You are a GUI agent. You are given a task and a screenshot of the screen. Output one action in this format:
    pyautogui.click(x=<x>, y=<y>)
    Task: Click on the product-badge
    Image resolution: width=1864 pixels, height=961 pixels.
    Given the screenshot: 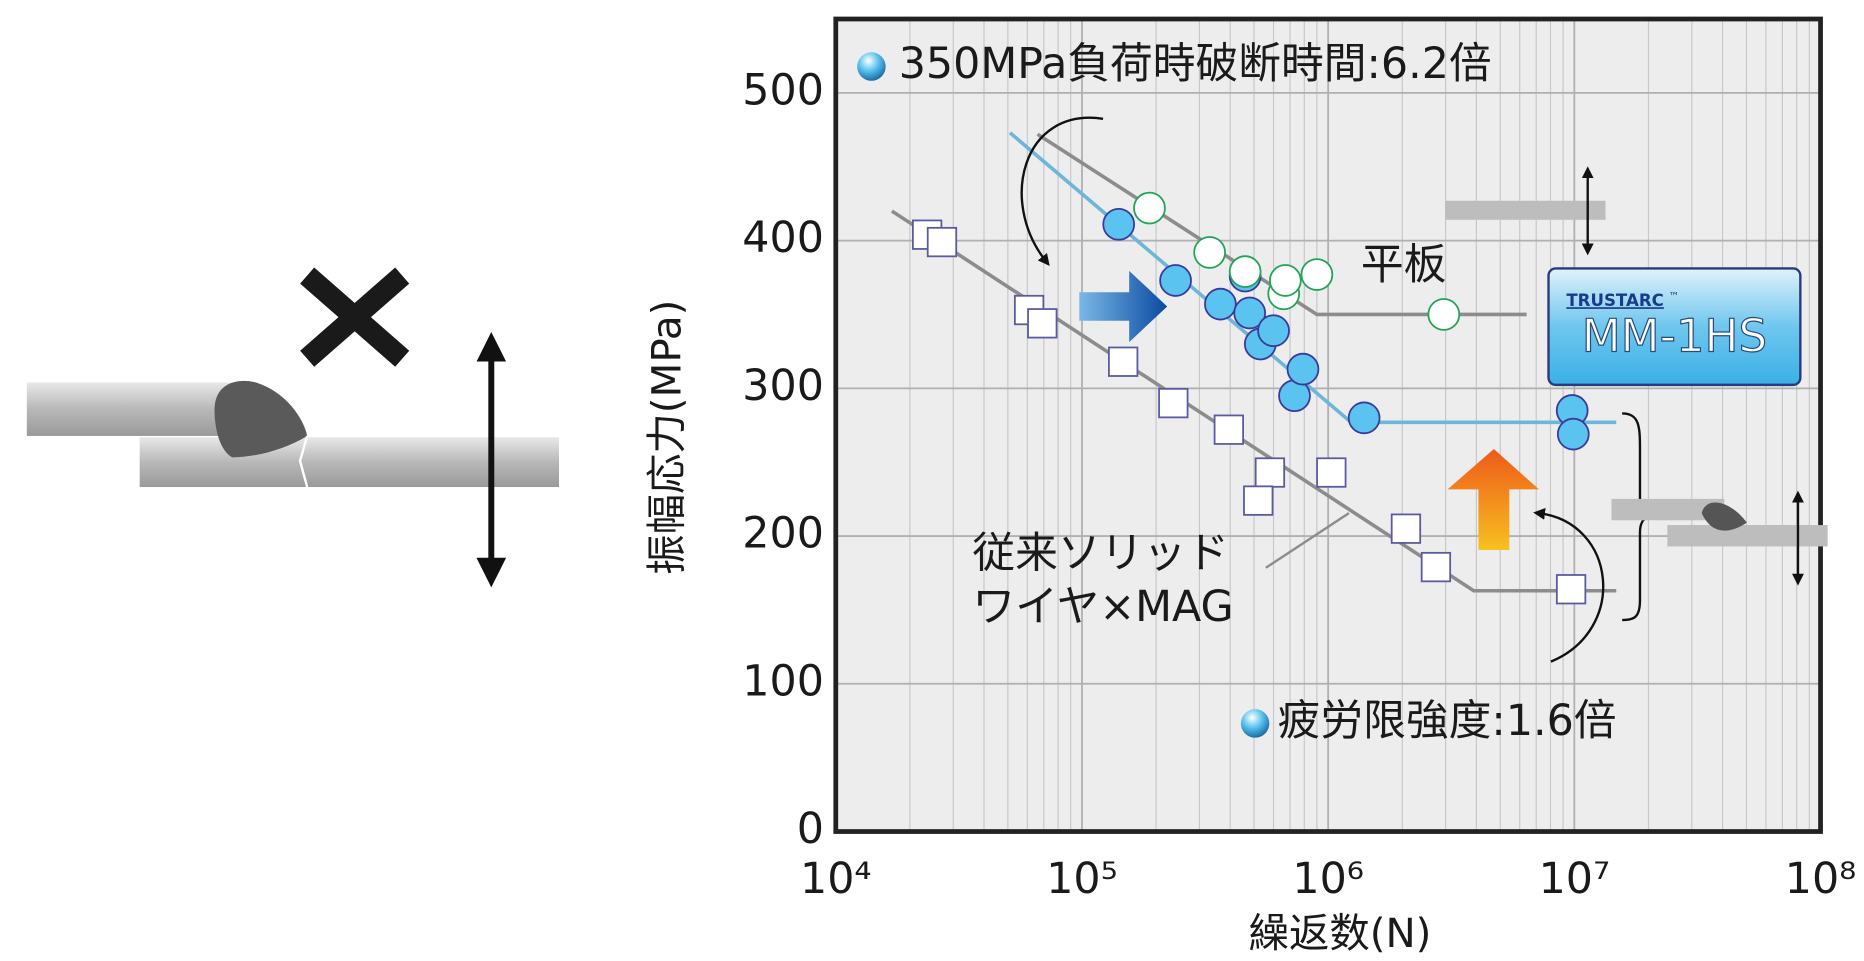 What is the action you would take?
    pyautogui.click(x=1674, y=327)
    